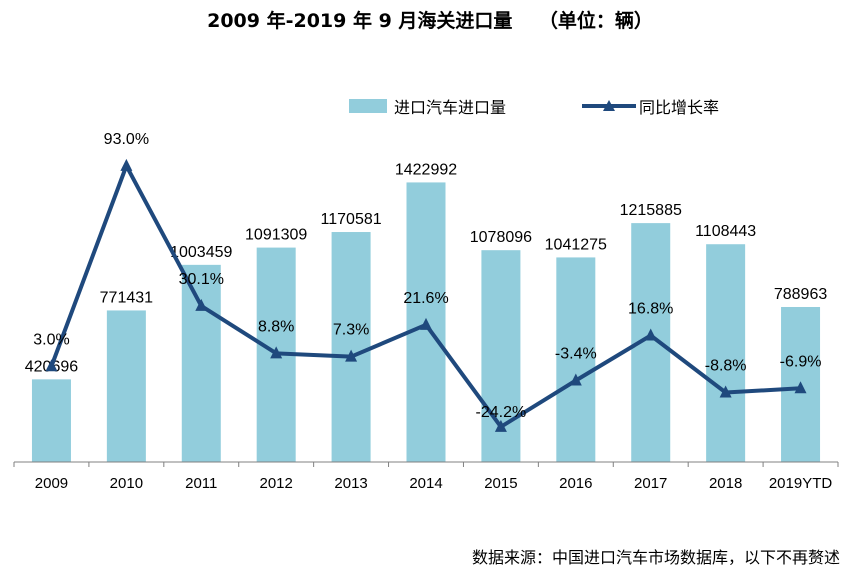 This screenshot has height=579, width=860. Describe the element at coordinates (500, 483) in the screenshot. I see `x-tick-label-2015: 2015` at that location.